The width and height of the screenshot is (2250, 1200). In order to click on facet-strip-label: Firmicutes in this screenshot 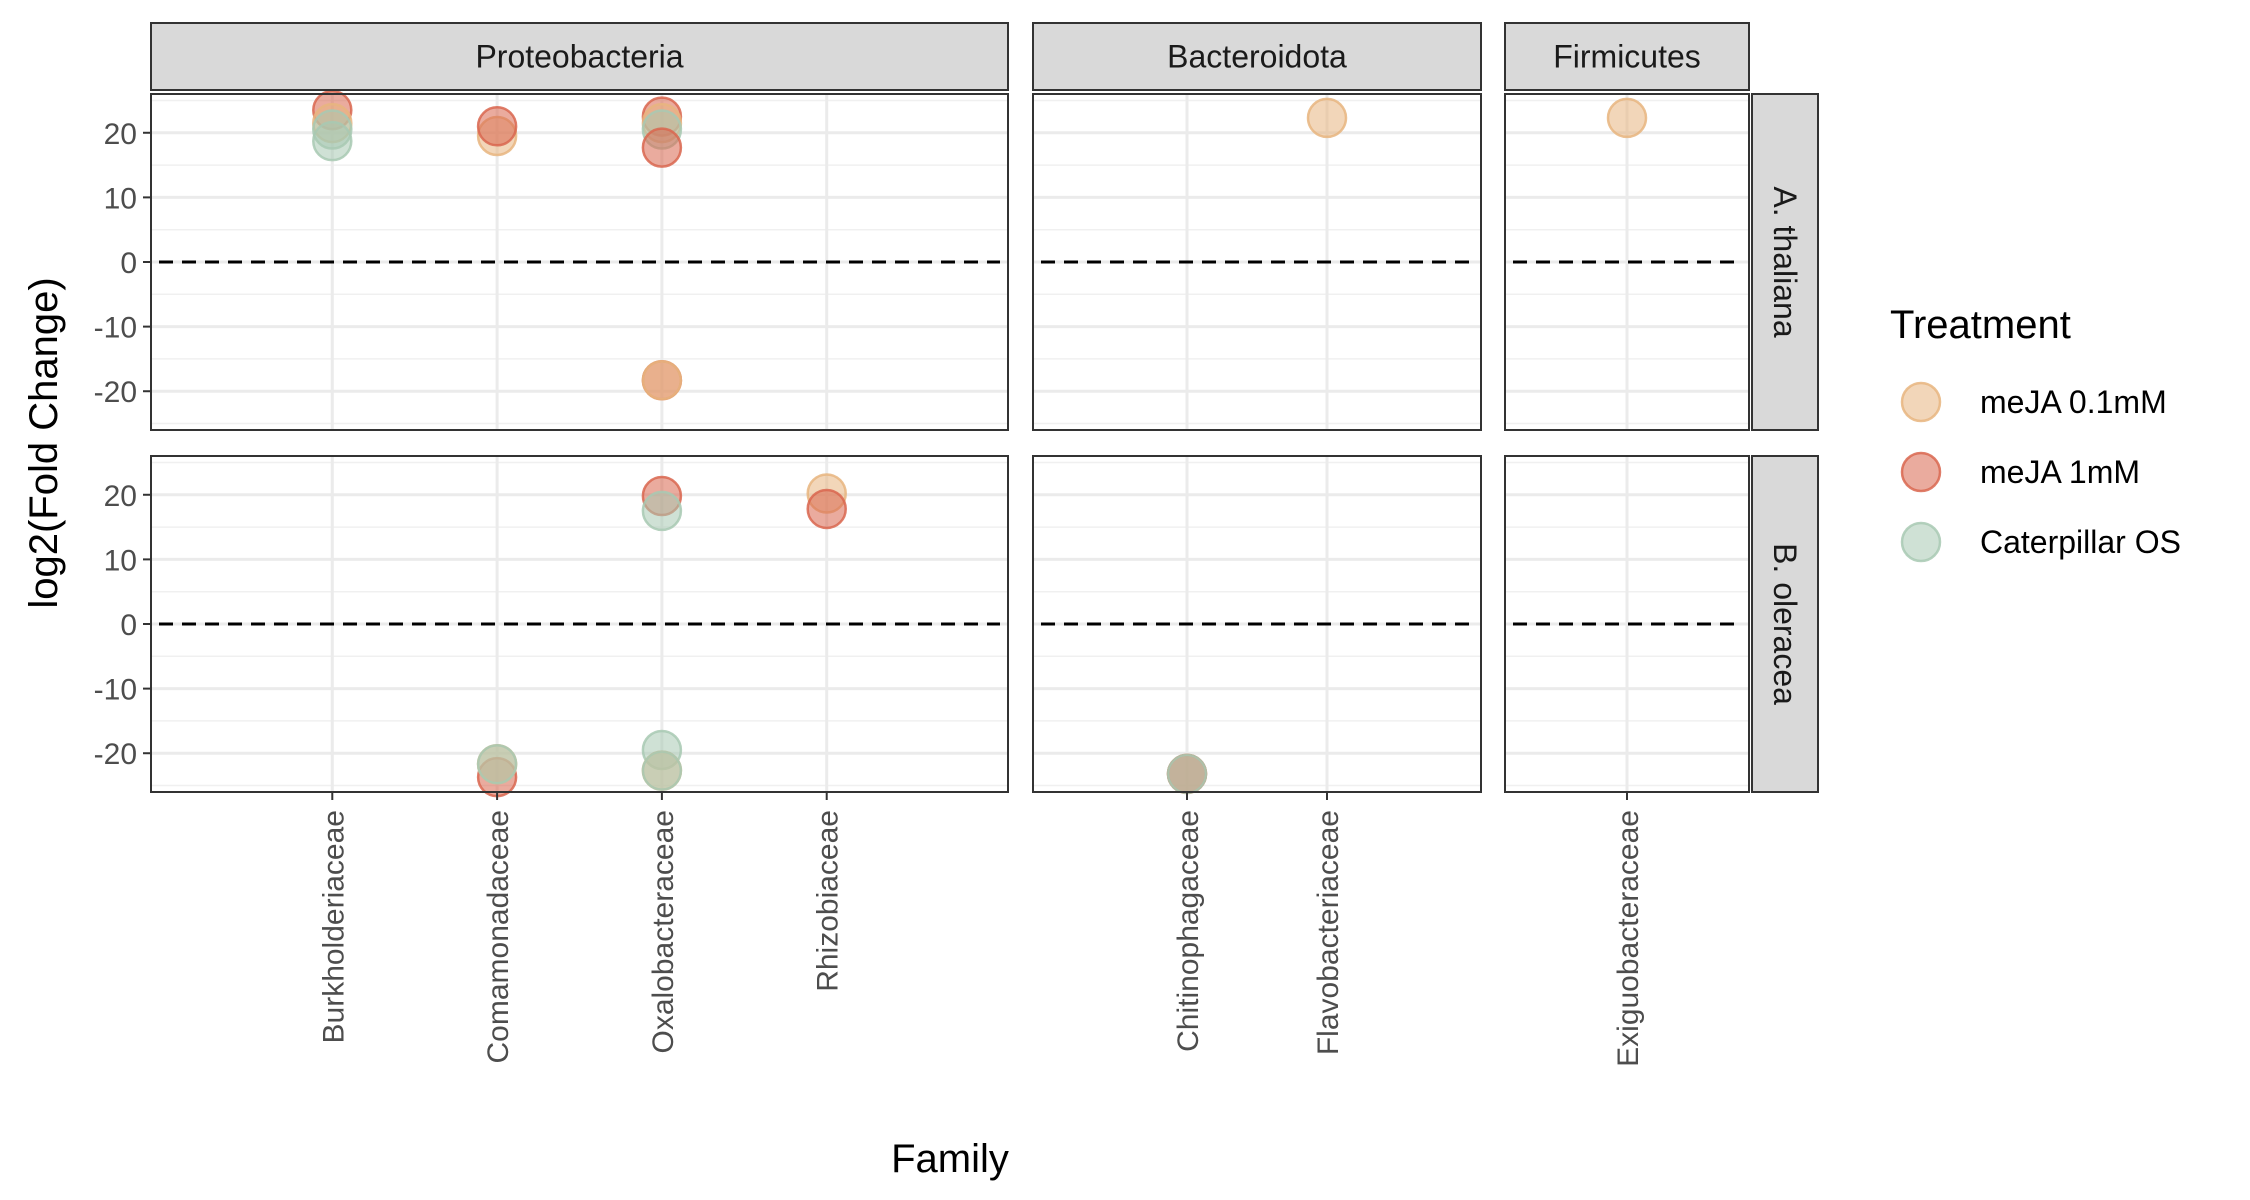, I will do `click(1627, 57)`.